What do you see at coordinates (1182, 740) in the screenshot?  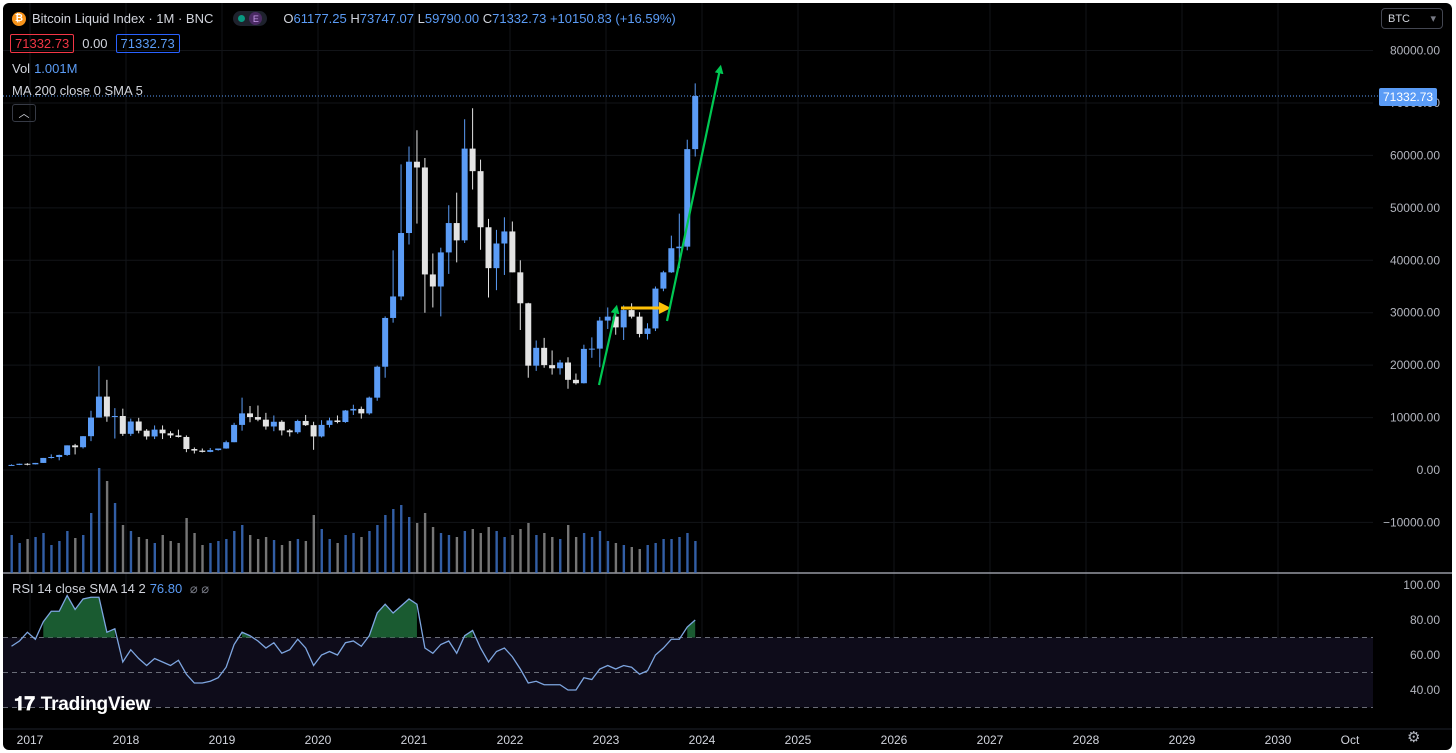 I see `time-tick-label: 2029` at bounding box center [1182, 740].